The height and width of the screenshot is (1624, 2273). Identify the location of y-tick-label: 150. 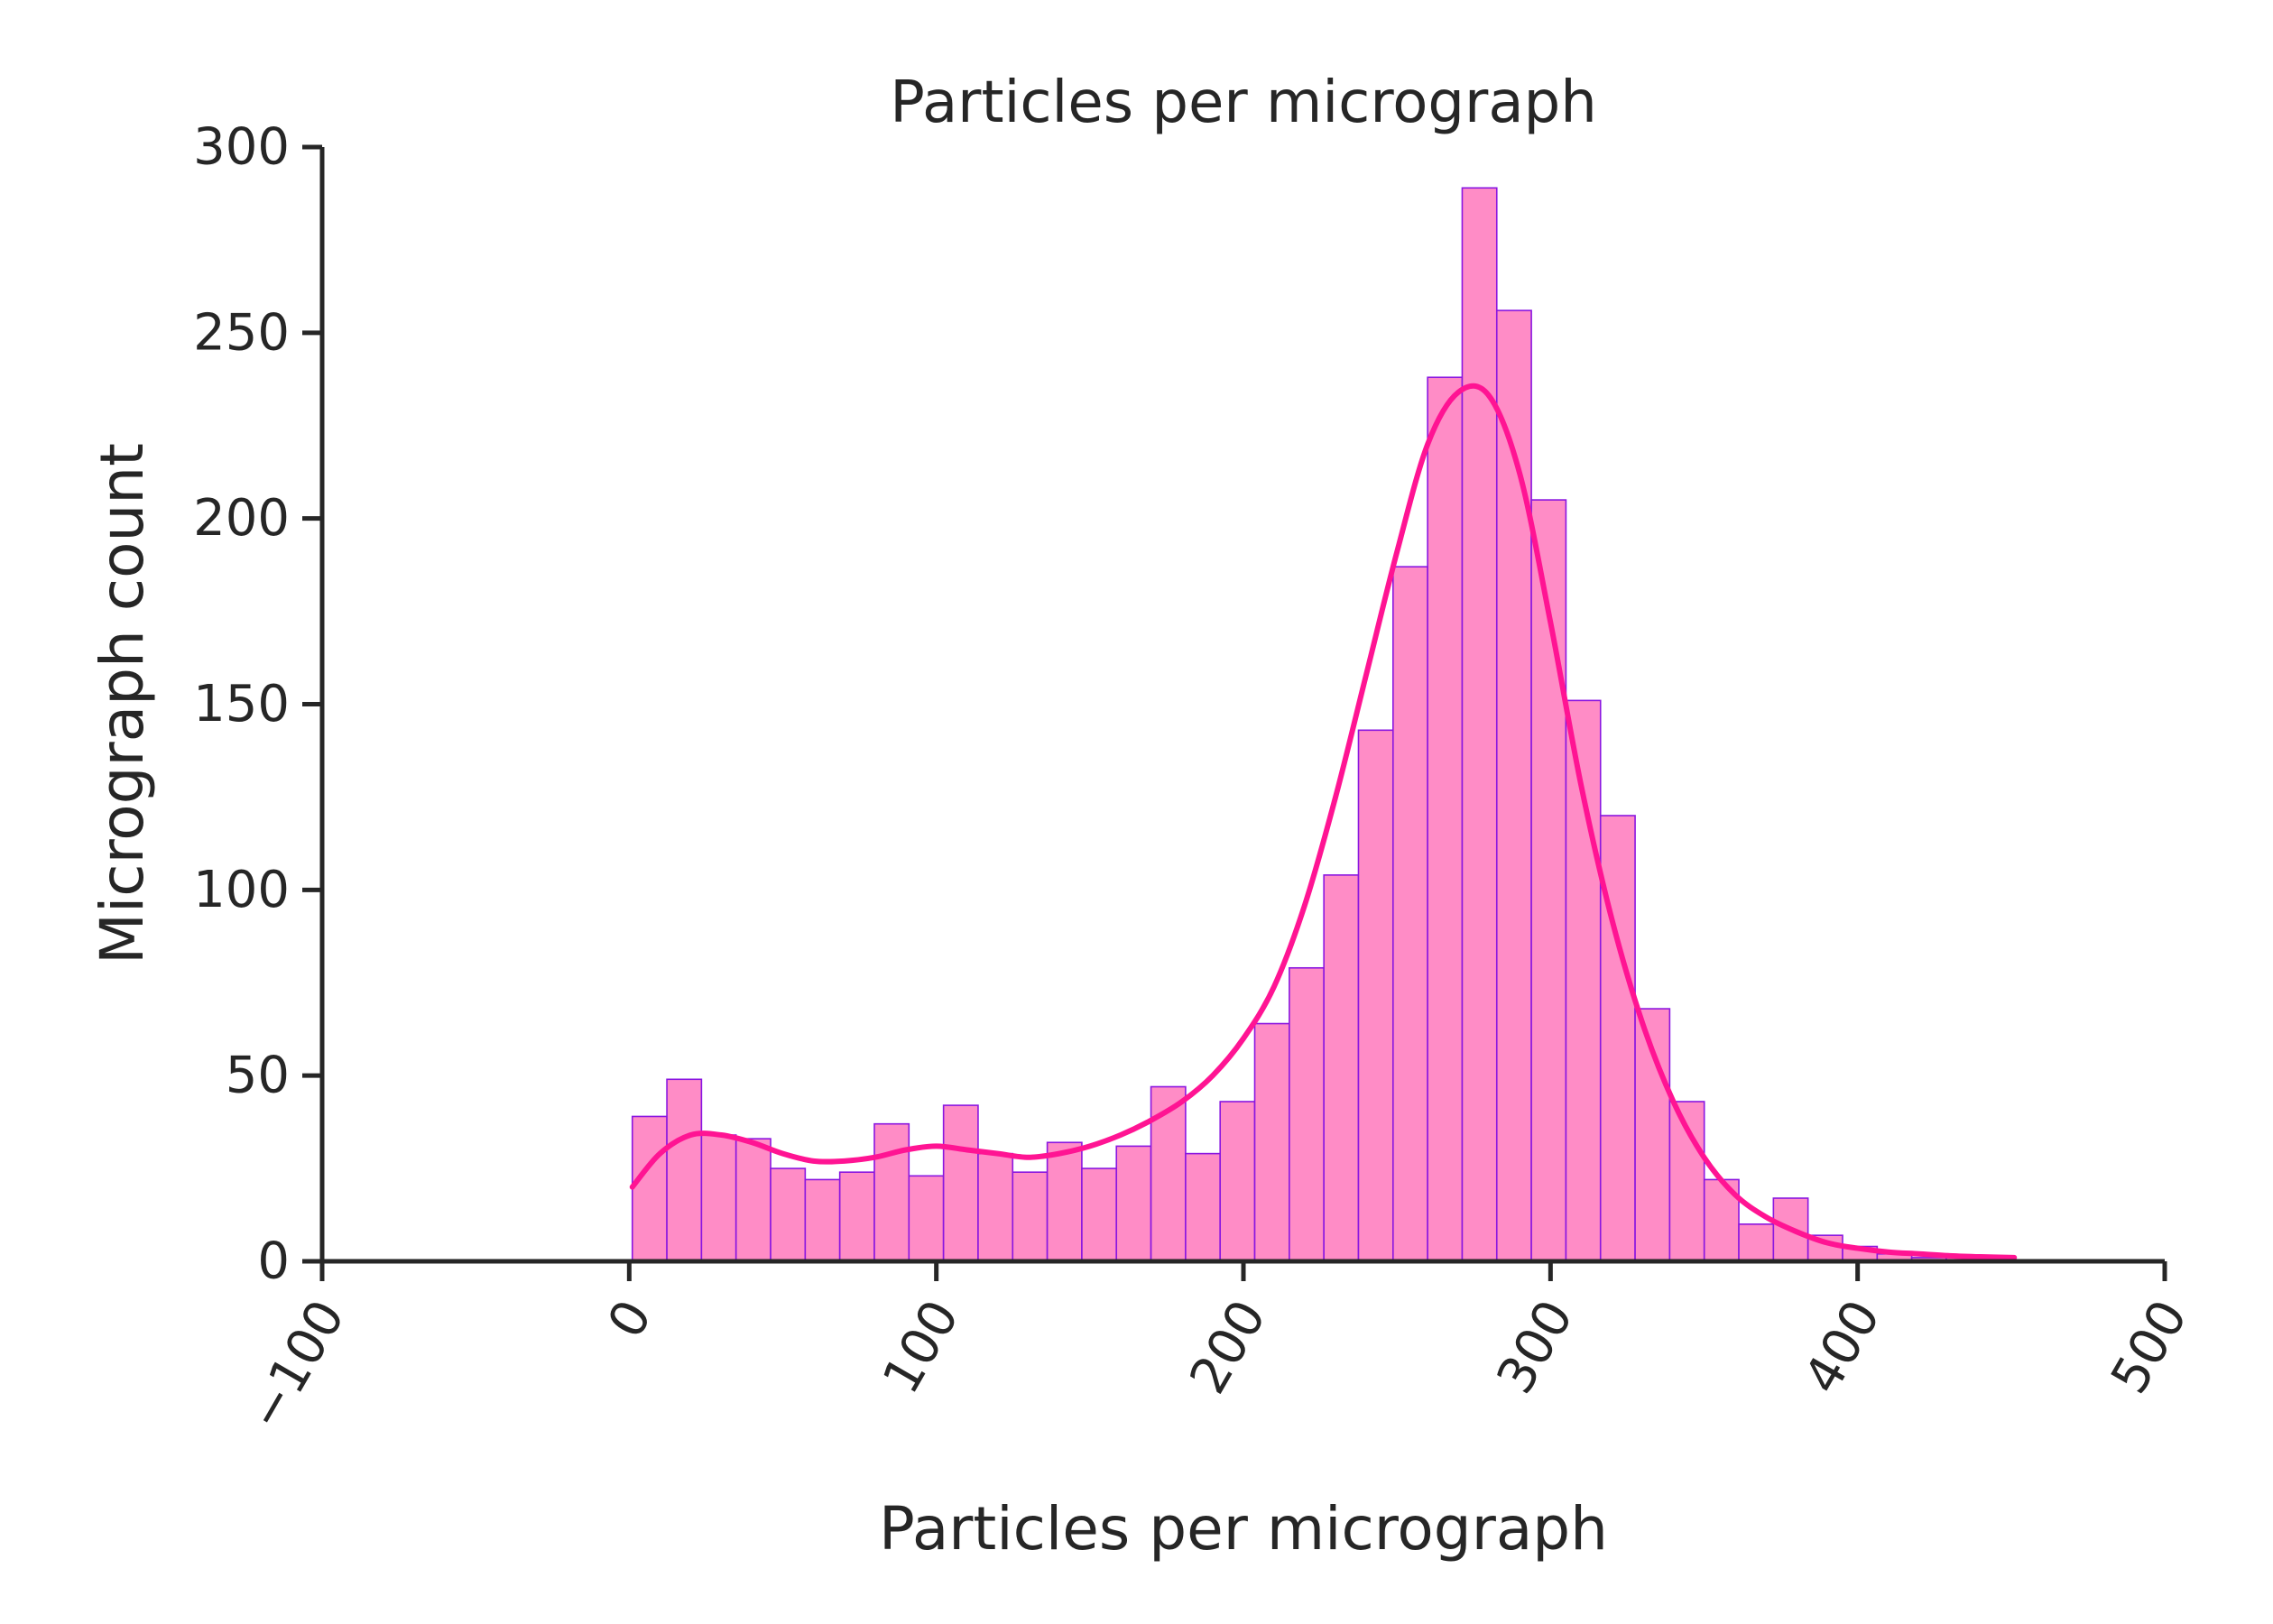
(242, 704).